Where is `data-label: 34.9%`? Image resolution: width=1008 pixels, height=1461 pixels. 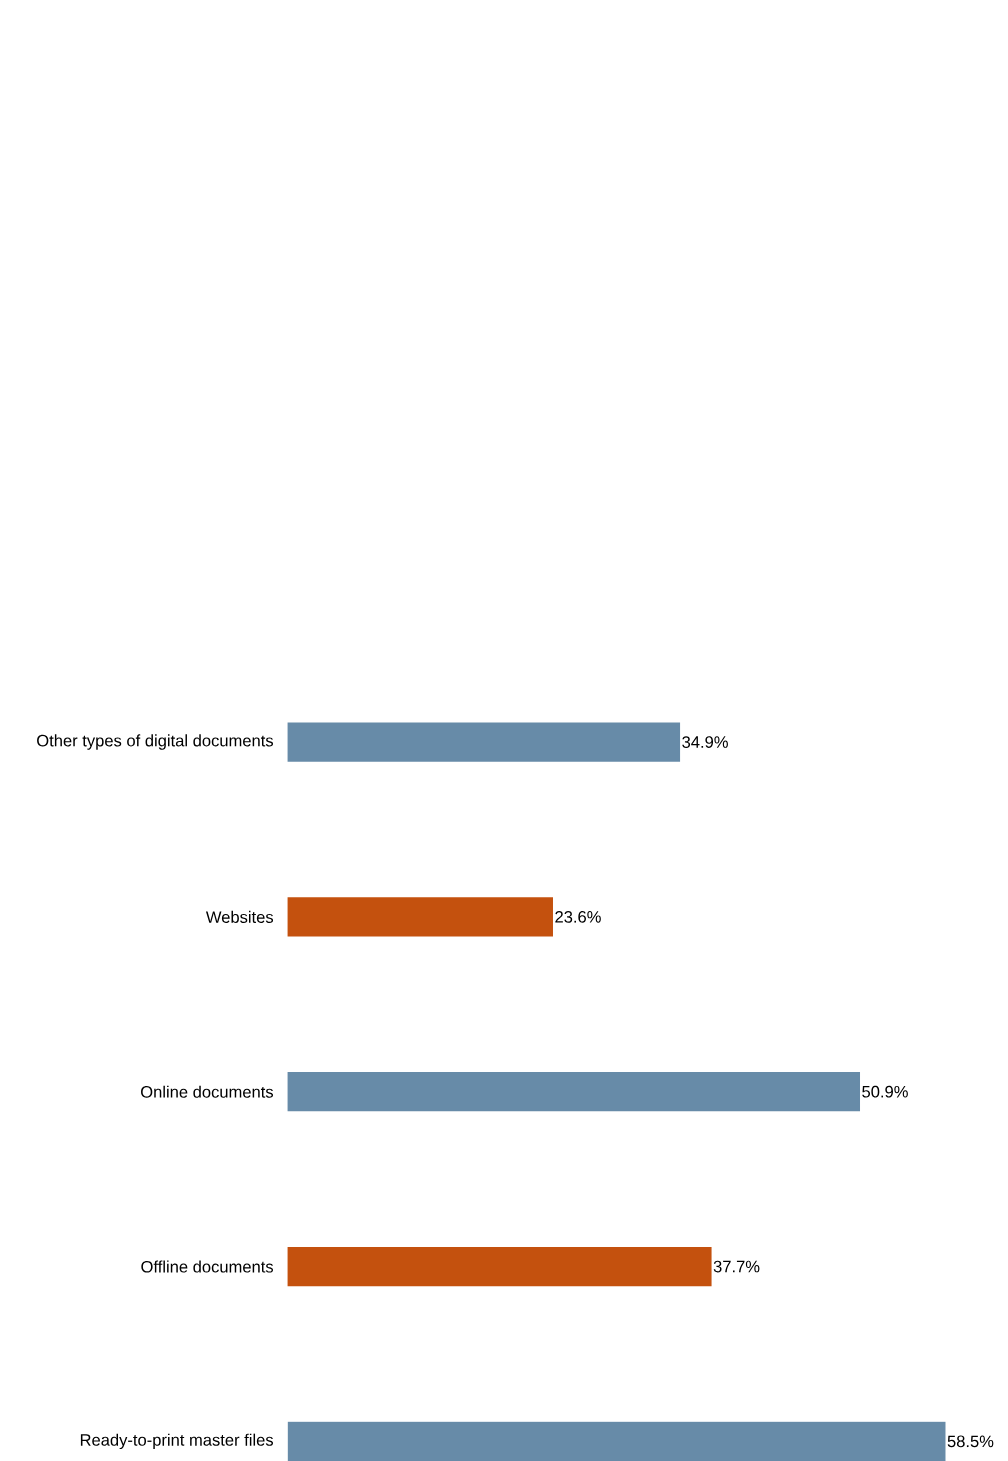 data-label: 34.9% is located at coordinates (705, 742).